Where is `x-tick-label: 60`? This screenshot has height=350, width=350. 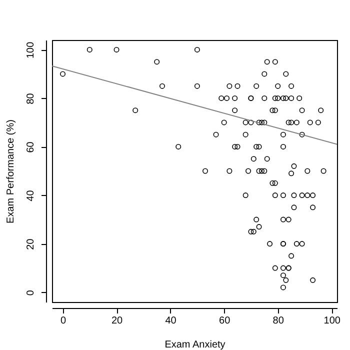
x-tick-label: 60 is located at coordinates (225, 321).